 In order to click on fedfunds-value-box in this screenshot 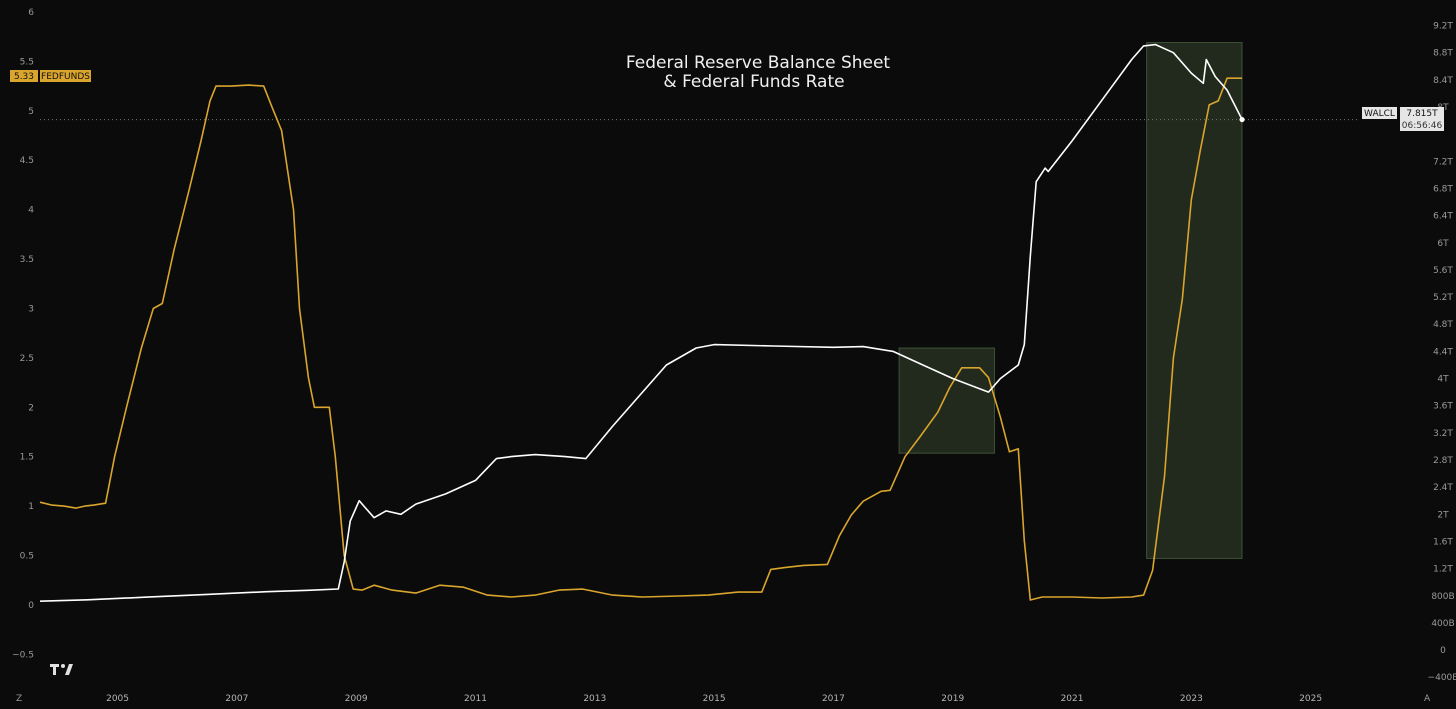, I will do `click(24, 76)`.